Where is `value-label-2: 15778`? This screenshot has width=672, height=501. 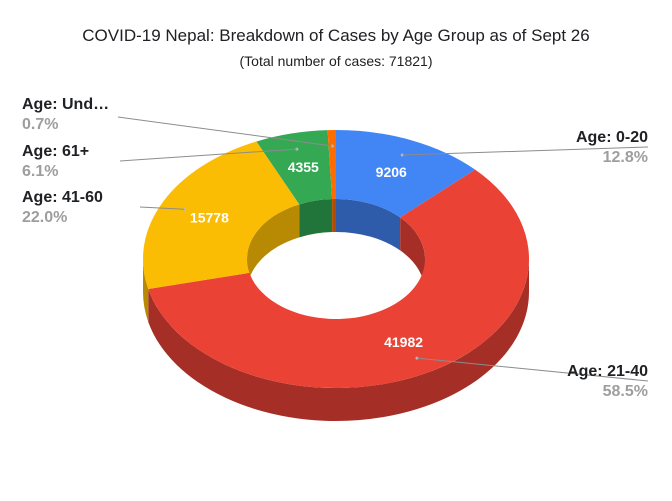
value-label-2: 15778 is located at coordinates (209, 217).